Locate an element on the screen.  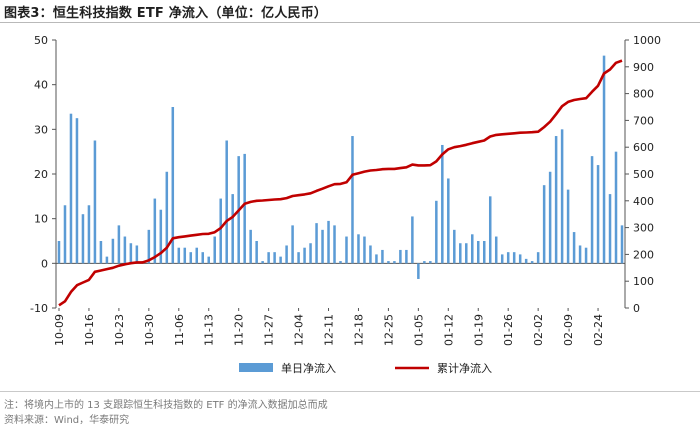
x-tick-label: 12-18 is located at coordinates (358, 330).